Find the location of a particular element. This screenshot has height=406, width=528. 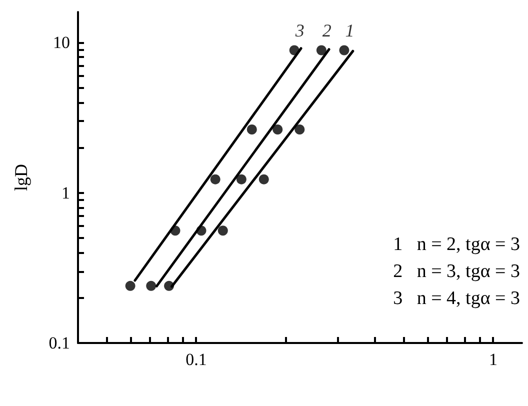

series-label: 2 is located at coordinates (327, 30).